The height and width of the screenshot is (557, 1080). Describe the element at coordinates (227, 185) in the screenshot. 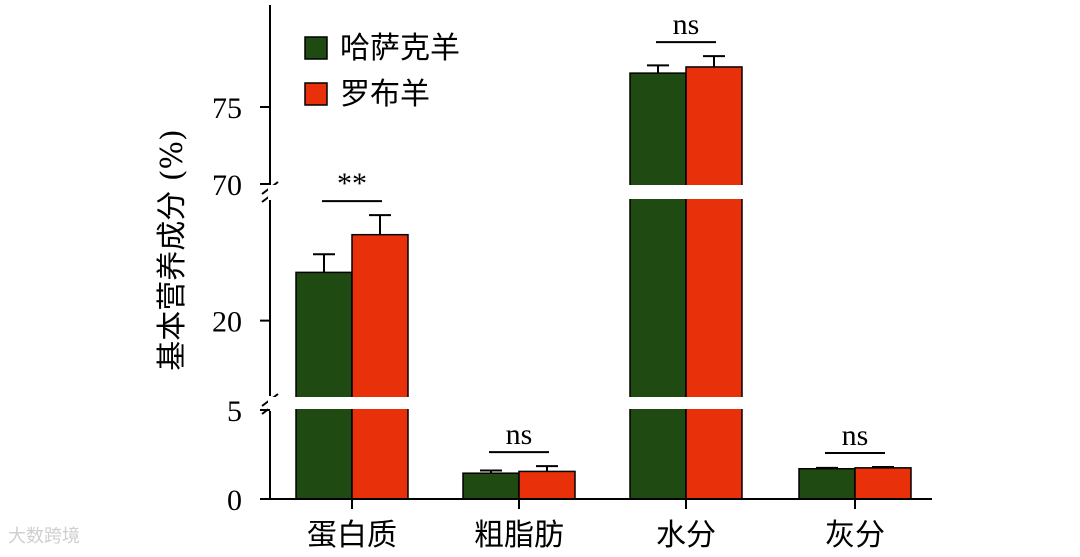

I see `y-tick-label: 70` at that location.